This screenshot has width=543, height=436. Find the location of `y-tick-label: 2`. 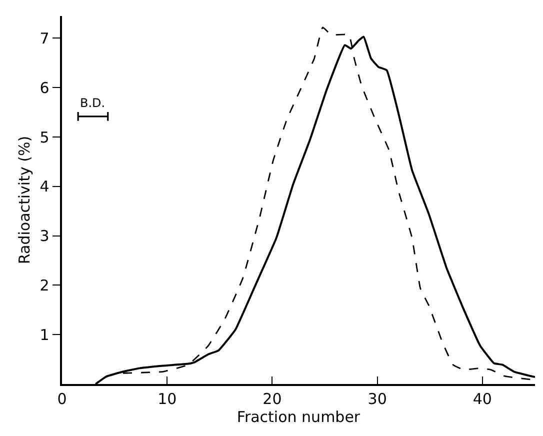

y-tick-label: 2 is located at coordinates (45, 285).